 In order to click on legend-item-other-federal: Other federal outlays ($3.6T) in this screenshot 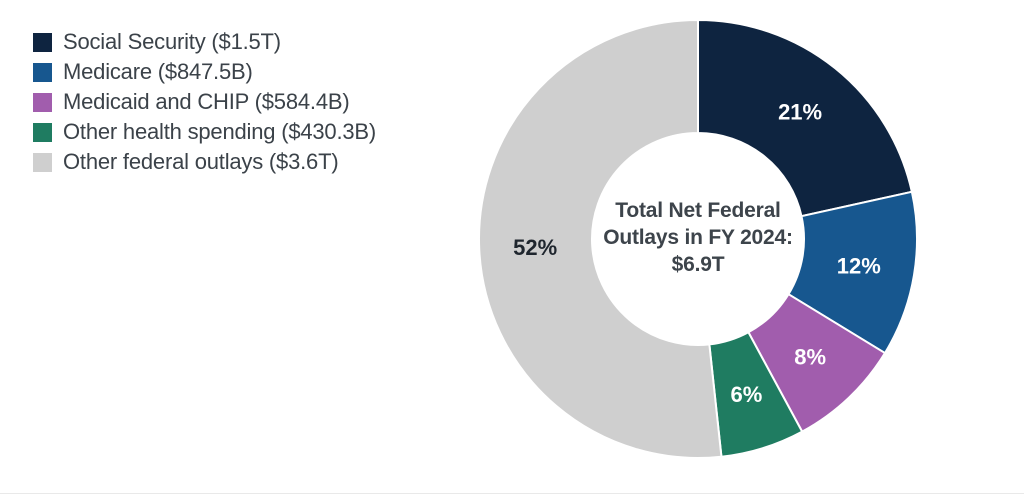, I will do `click(204, 162)`.